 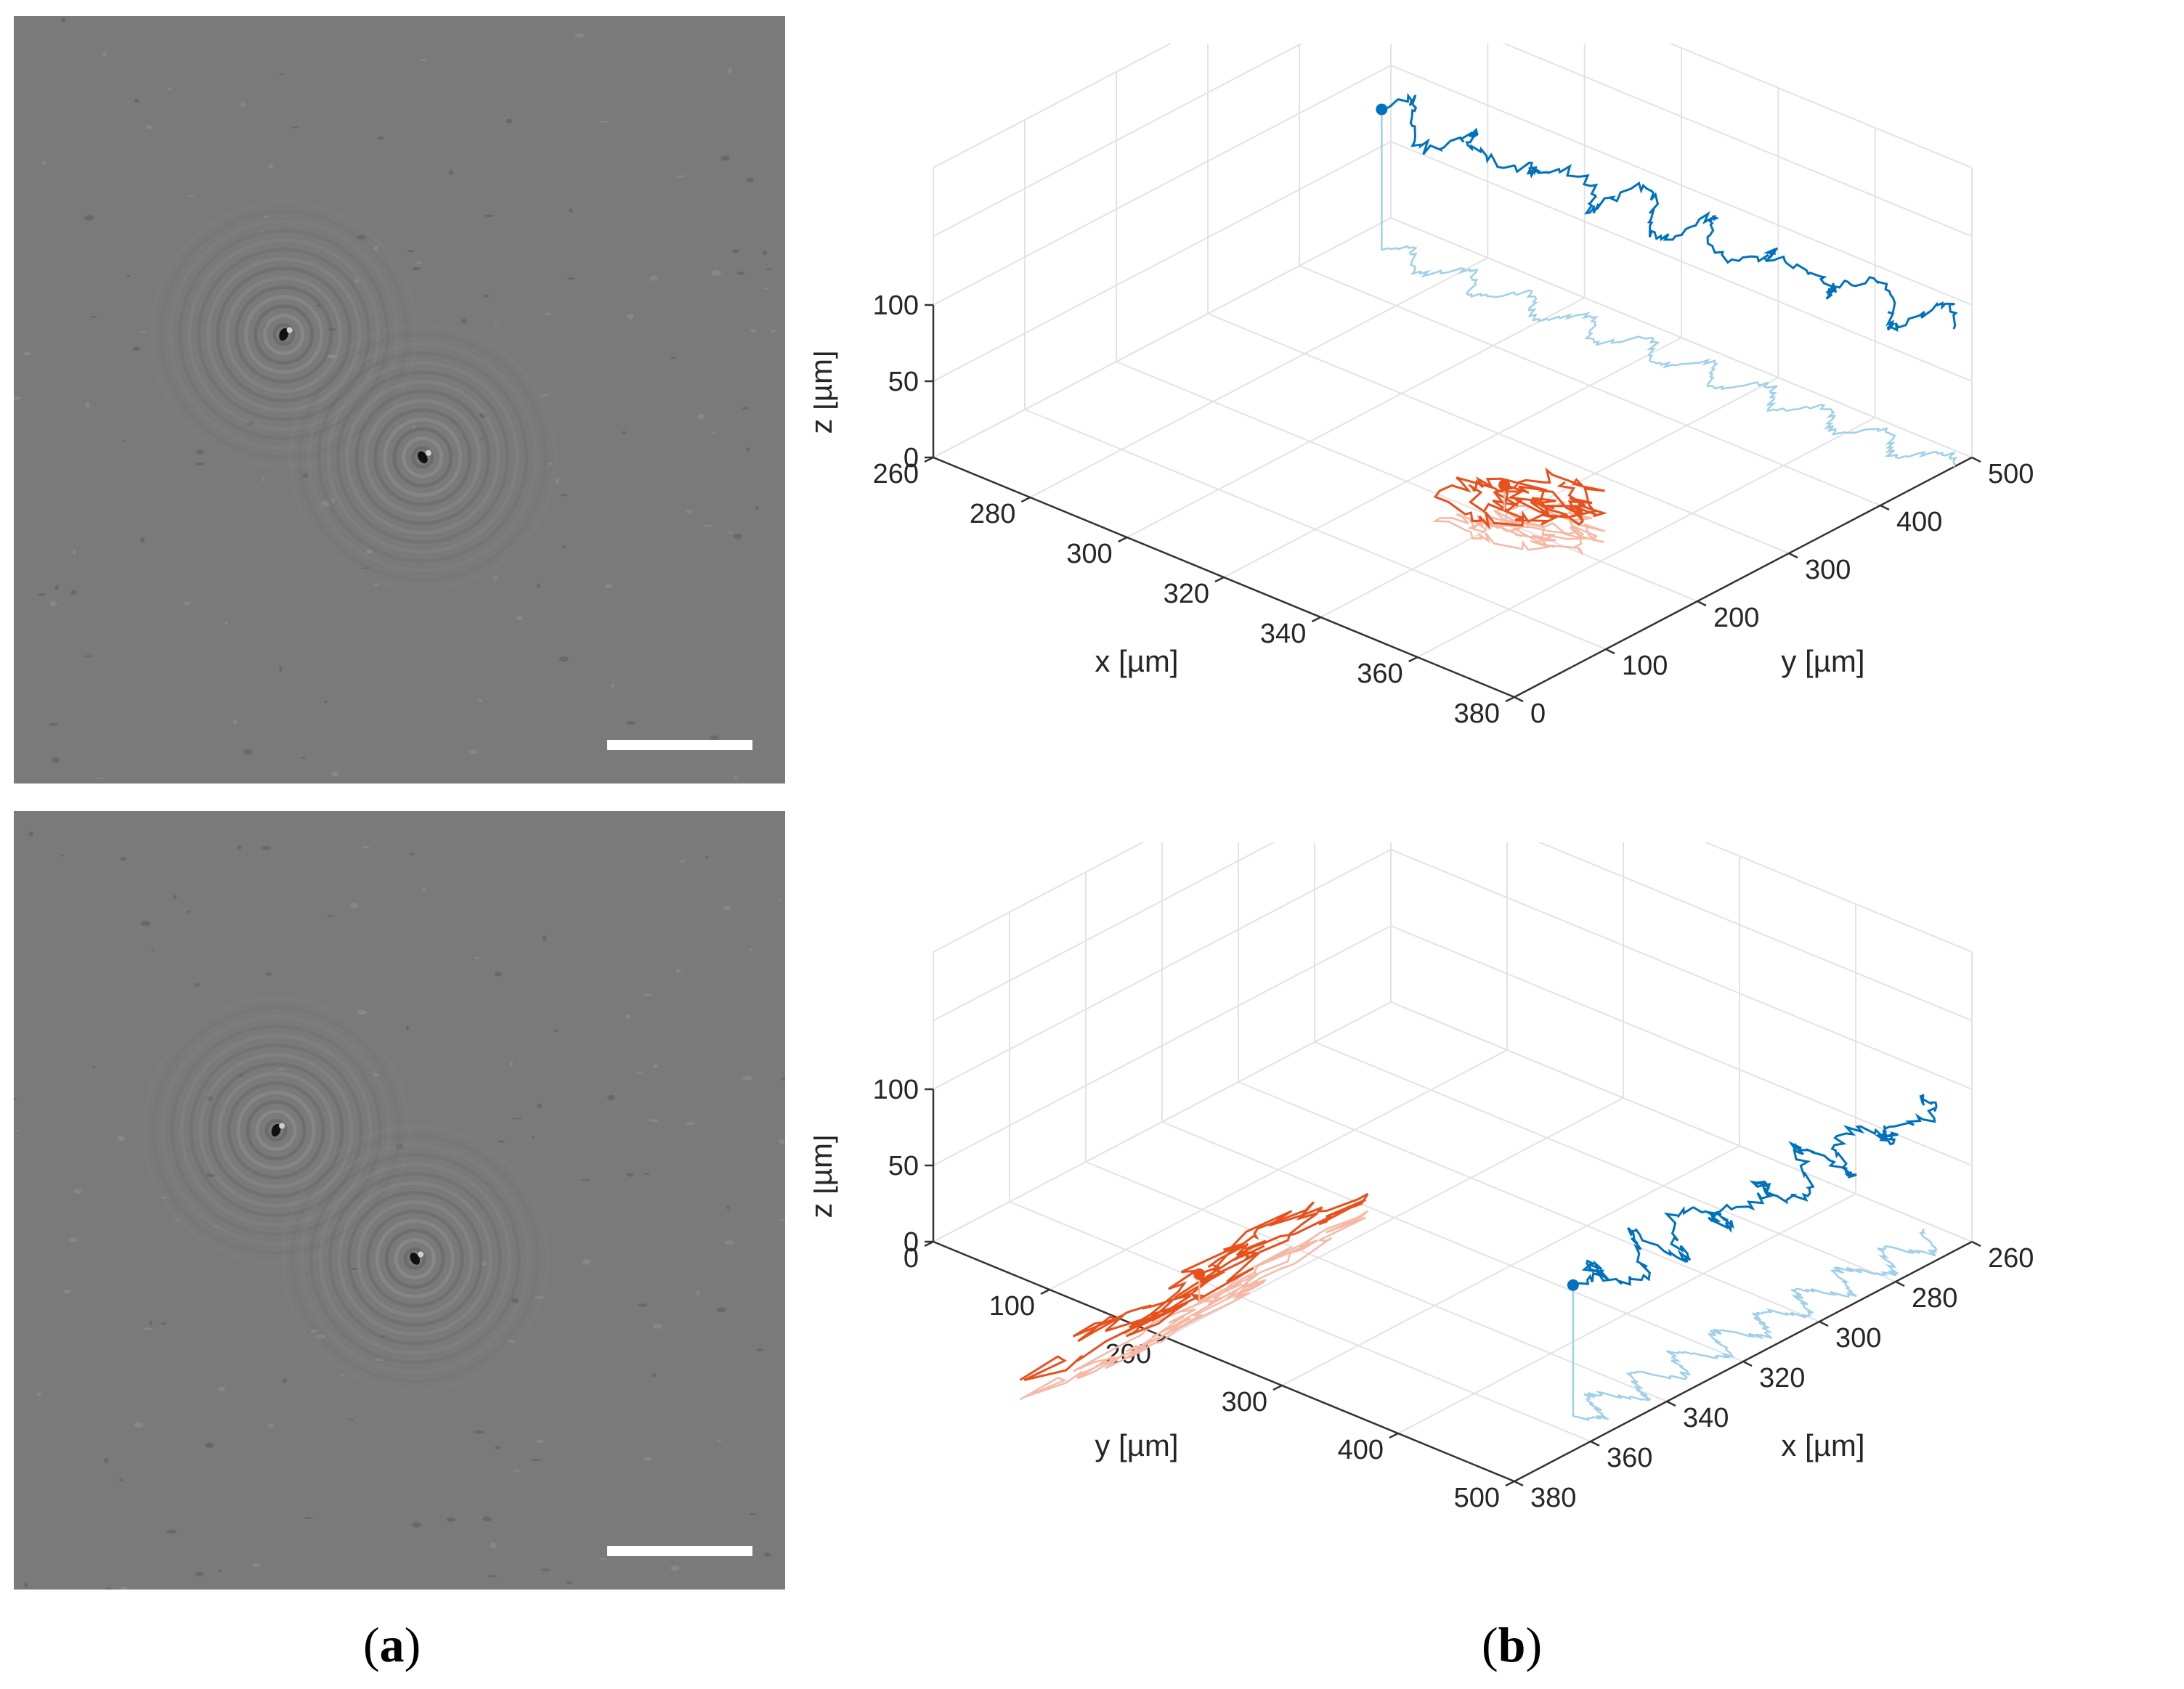 I want to click on tick-label-axis2: 320, so click(x=1782, y=1378).